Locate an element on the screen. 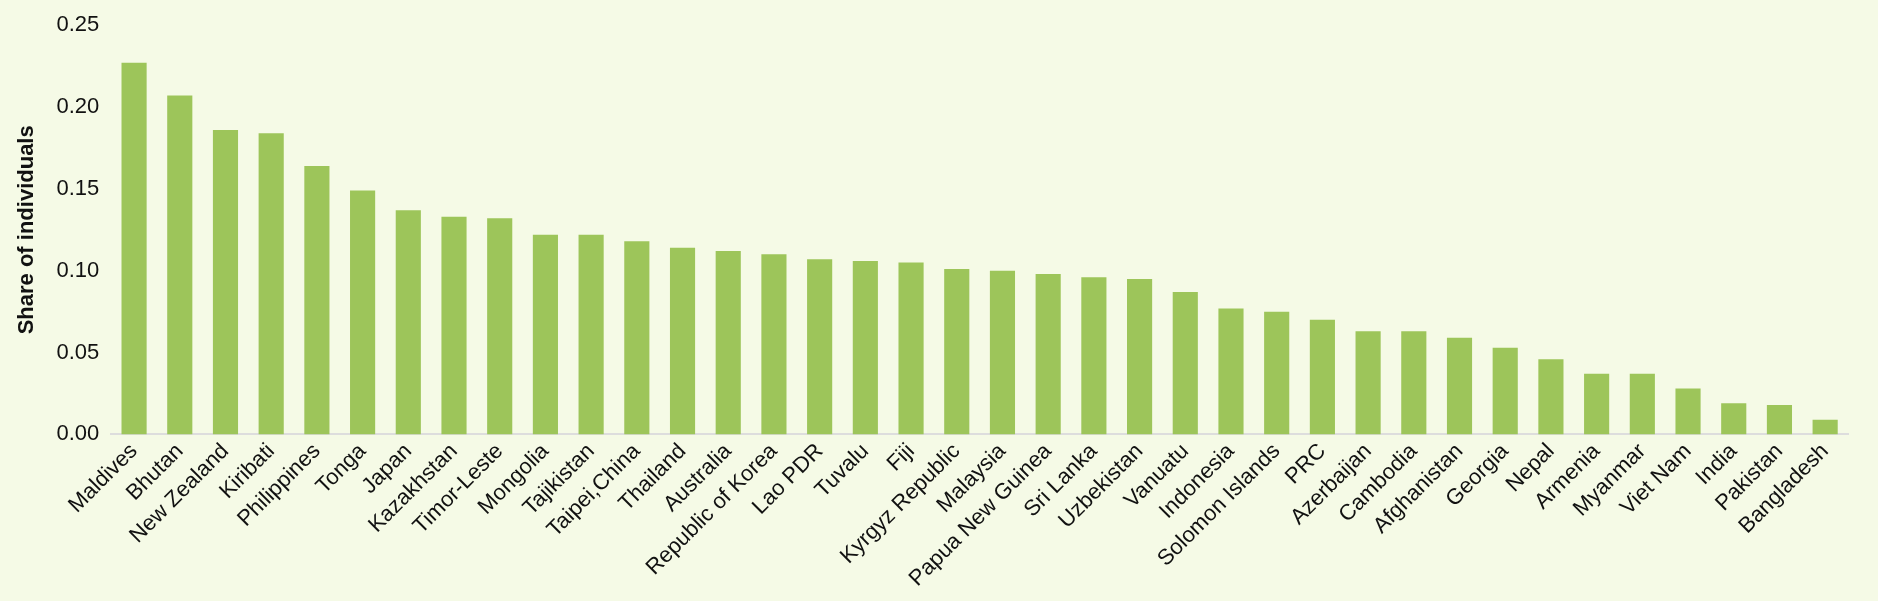 The image size is (1878, 601). y-tick-label: 0.15 is located at coordinates (78, 187).